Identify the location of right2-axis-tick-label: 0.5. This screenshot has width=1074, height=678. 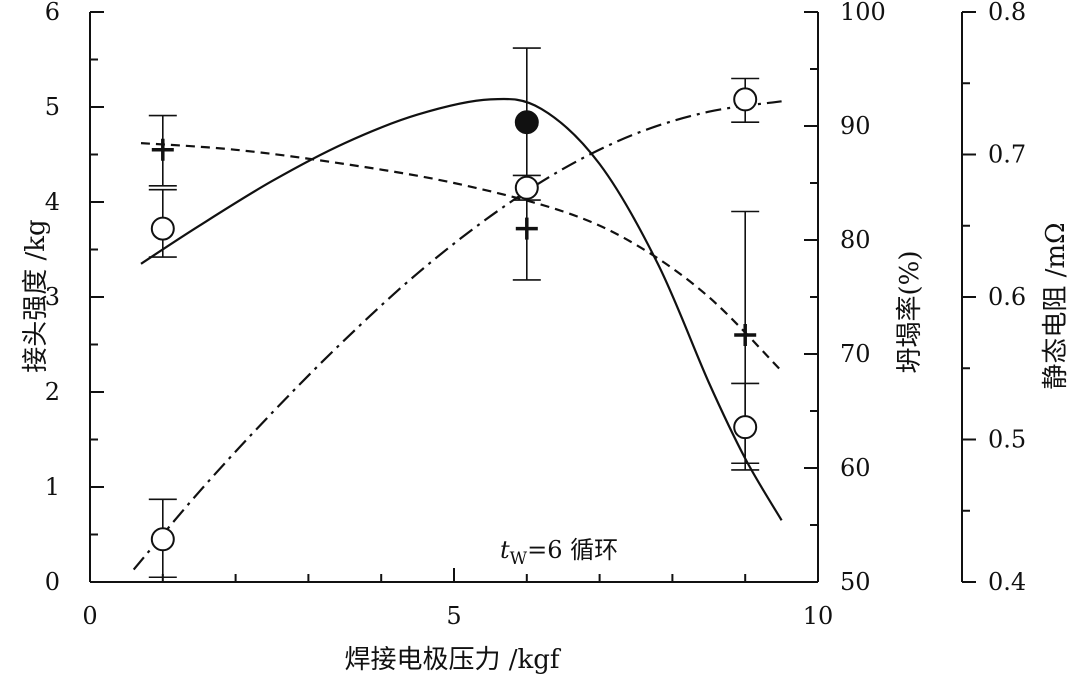
(1007, 440).